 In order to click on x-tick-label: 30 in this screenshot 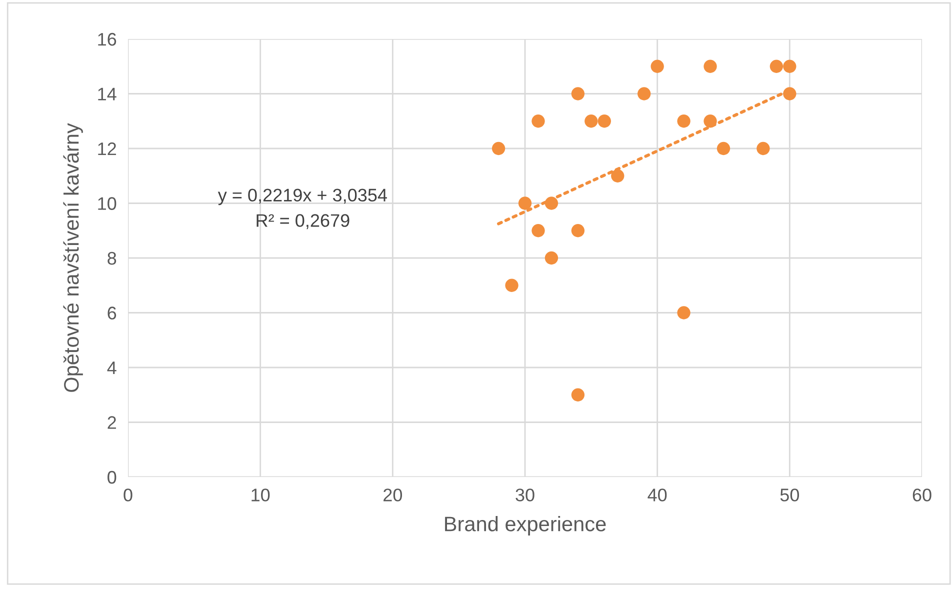, I will do `click(525, 495)`.